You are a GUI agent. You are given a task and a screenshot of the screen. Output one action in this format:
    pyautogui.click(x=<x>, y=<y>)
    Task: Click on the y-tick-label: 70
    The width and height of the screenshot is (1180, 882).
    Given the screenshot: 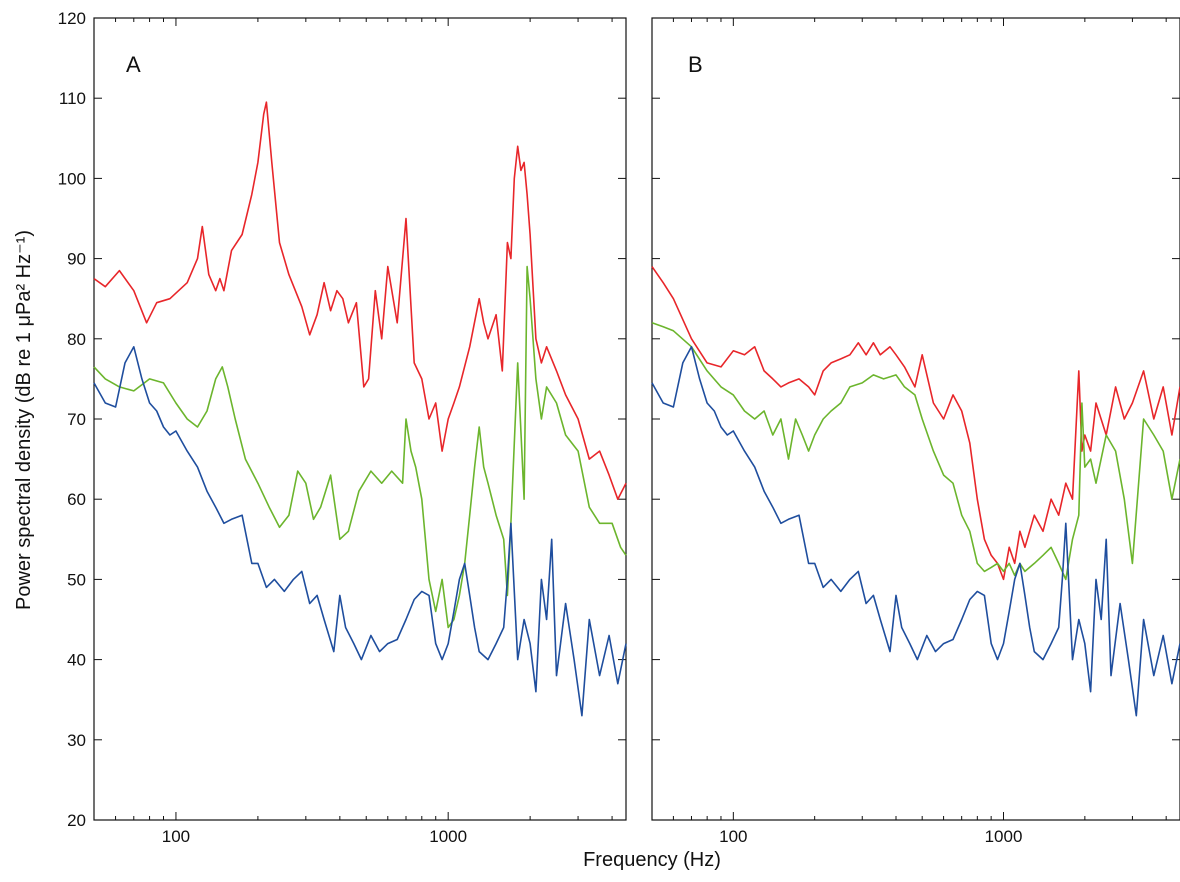 What is the action you would take?
    pyautogui.click(x=76, y=419)
    